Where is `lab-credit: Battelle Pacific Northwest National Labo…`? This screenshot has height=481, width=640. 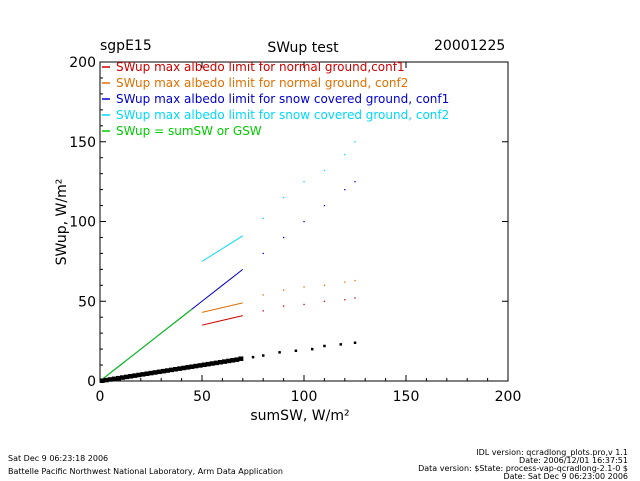 lab-credit: Battelle Pacific Northwest National Labo… is located at coordinates (145, 471).